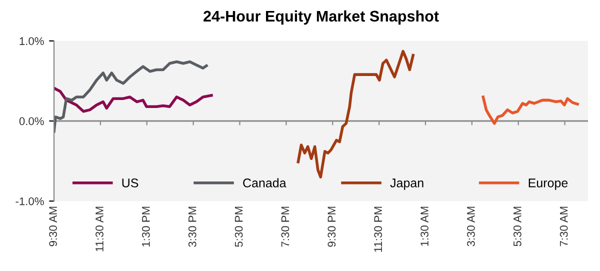  Describe the element at coordinates (517, 226) in the screenshot. I see `x-tick-label: 5:30 AM` at that location.